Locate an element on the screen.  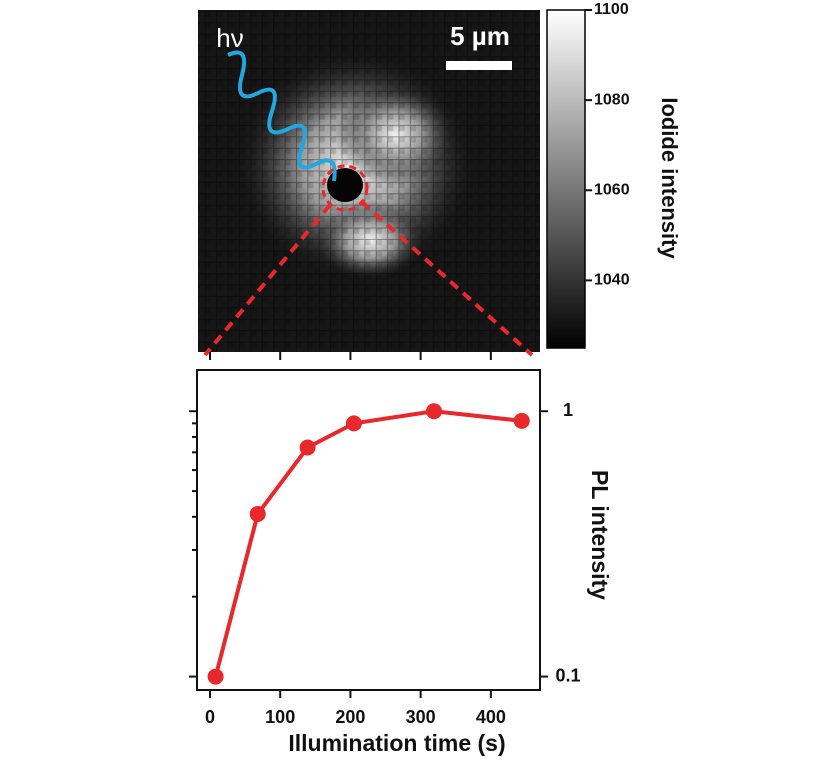
colorbar-tick-label: 1060 is located at coordinates (612, 189).